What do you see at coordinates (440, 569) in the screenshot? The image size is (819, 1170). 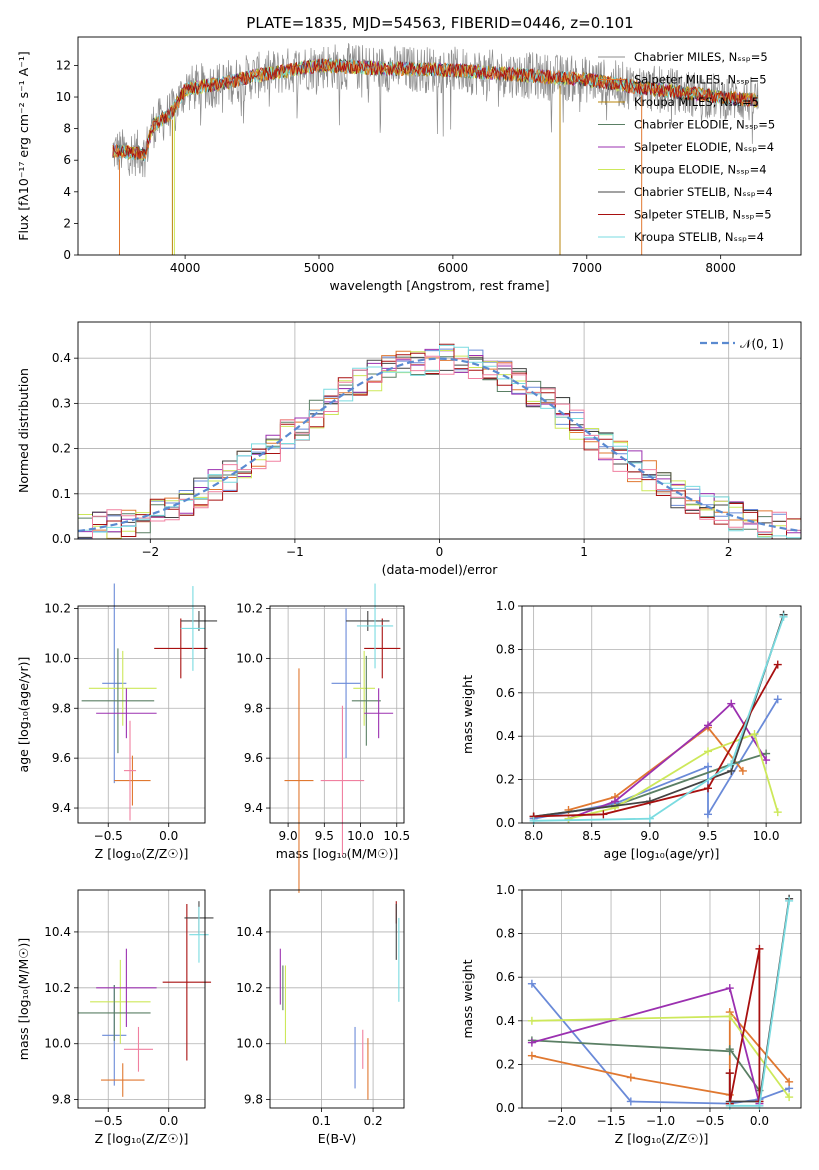 I see `x-axis-label: (data-model)/error` at bounding box center [440, 569].